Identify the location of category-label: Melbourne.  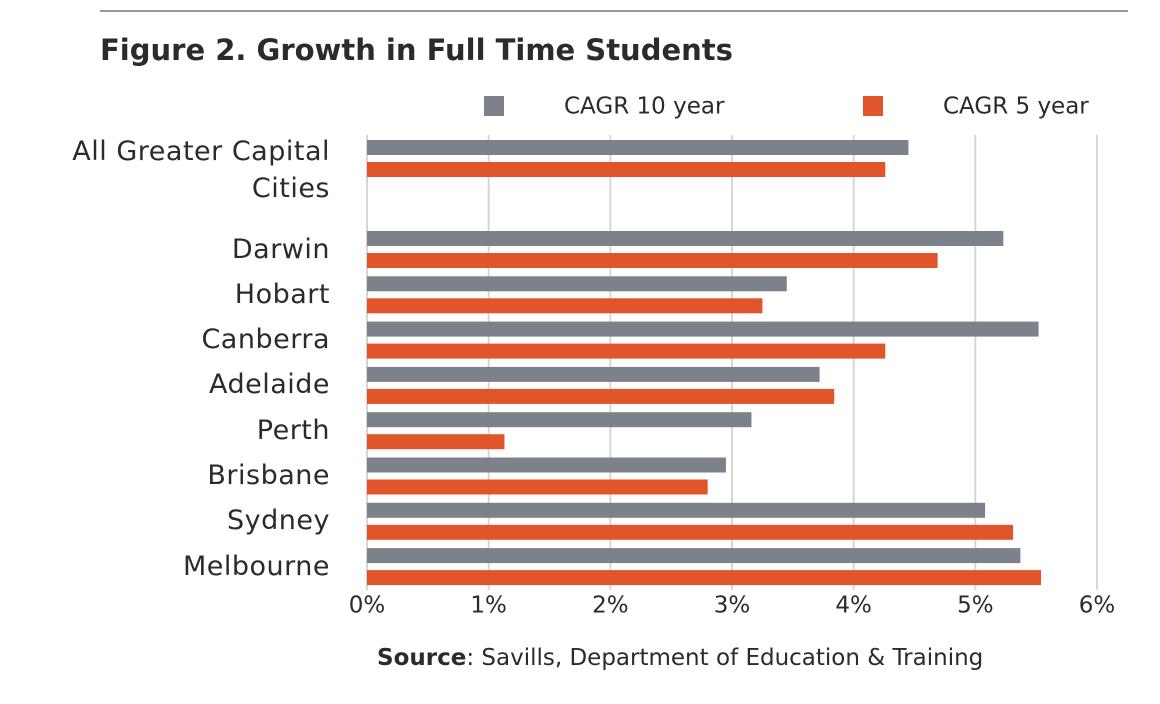
(256, 566).